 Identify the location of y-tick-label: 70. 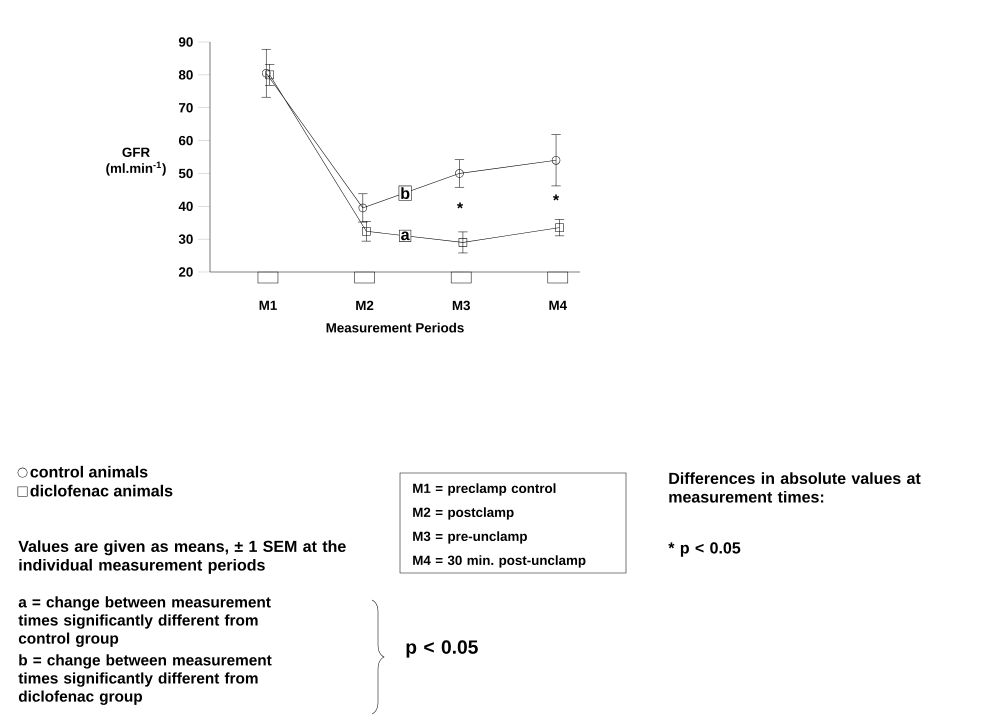
(186, 107).